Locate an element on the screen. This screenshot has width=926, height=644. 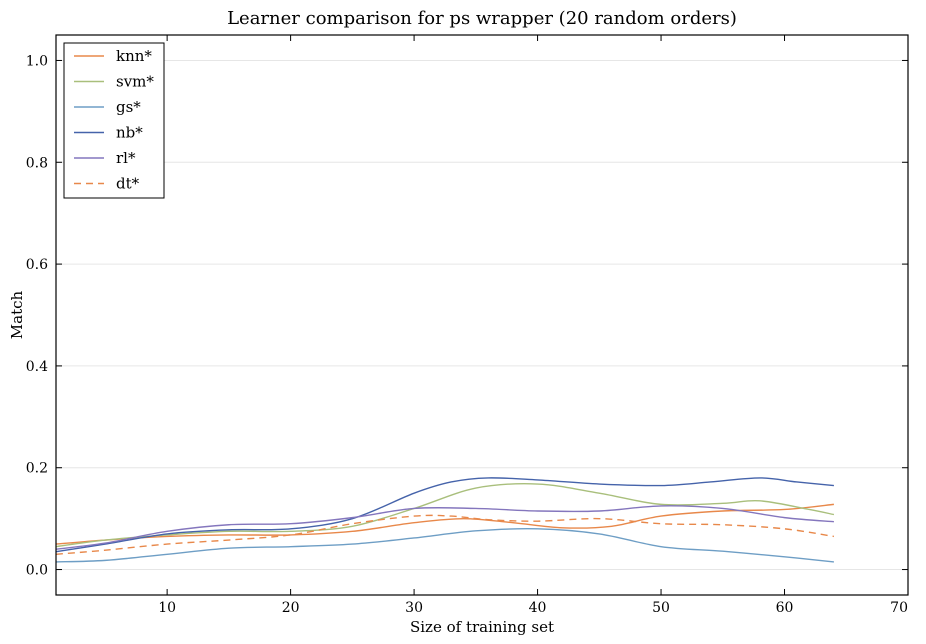
y-tick-label: 0.4 is located at coordinates (37, 367).